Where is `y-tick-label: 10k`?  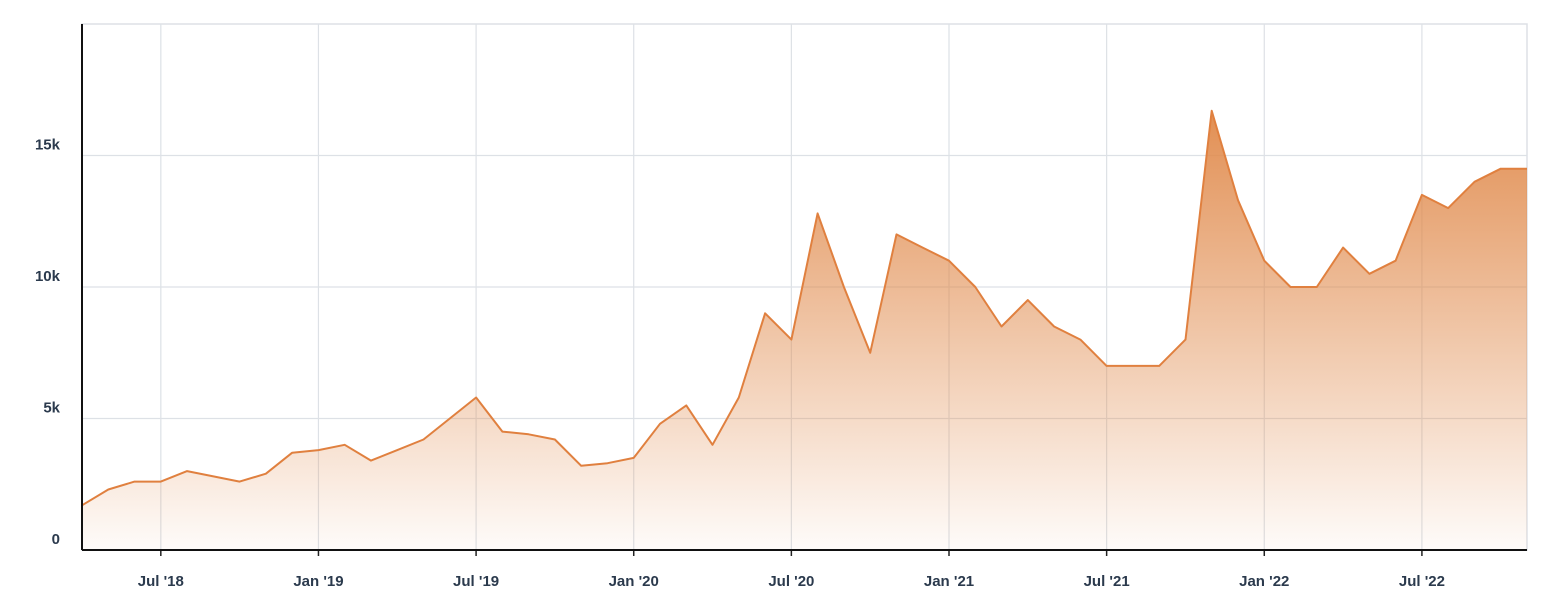 y-tick-label: 10k is located at coordinates (48, 276).